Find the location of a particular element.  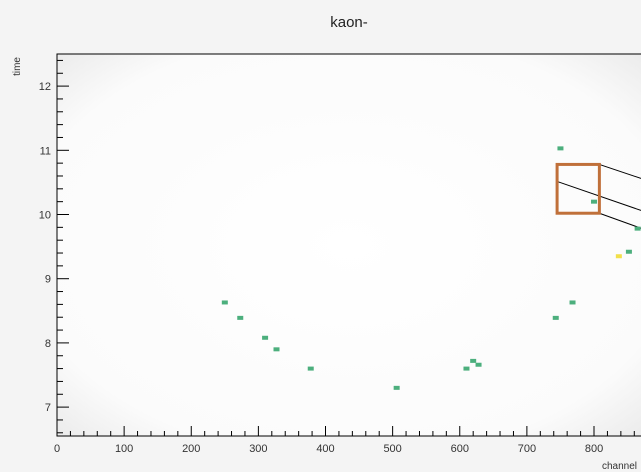

y-tick-label: 11 is located at coordinates (45, 151).